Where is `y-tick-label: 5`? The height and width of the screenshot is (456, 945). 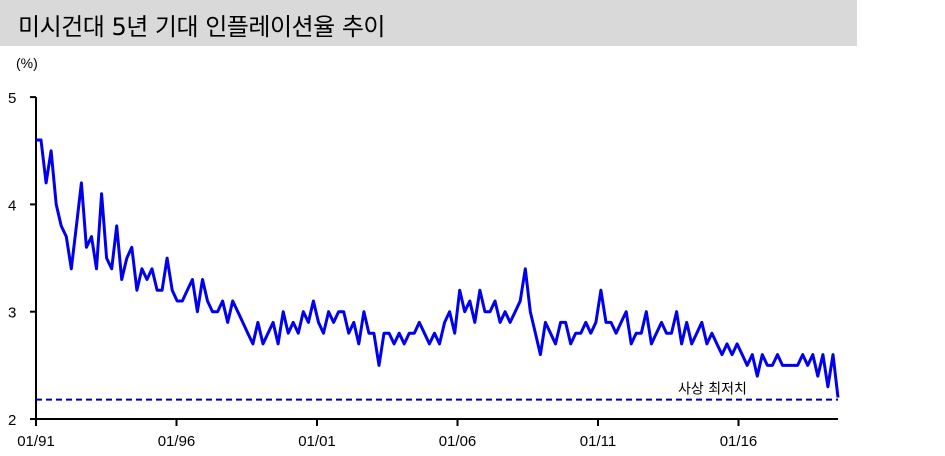
y-tick-label: 5 is located at coordinates (12, 98).